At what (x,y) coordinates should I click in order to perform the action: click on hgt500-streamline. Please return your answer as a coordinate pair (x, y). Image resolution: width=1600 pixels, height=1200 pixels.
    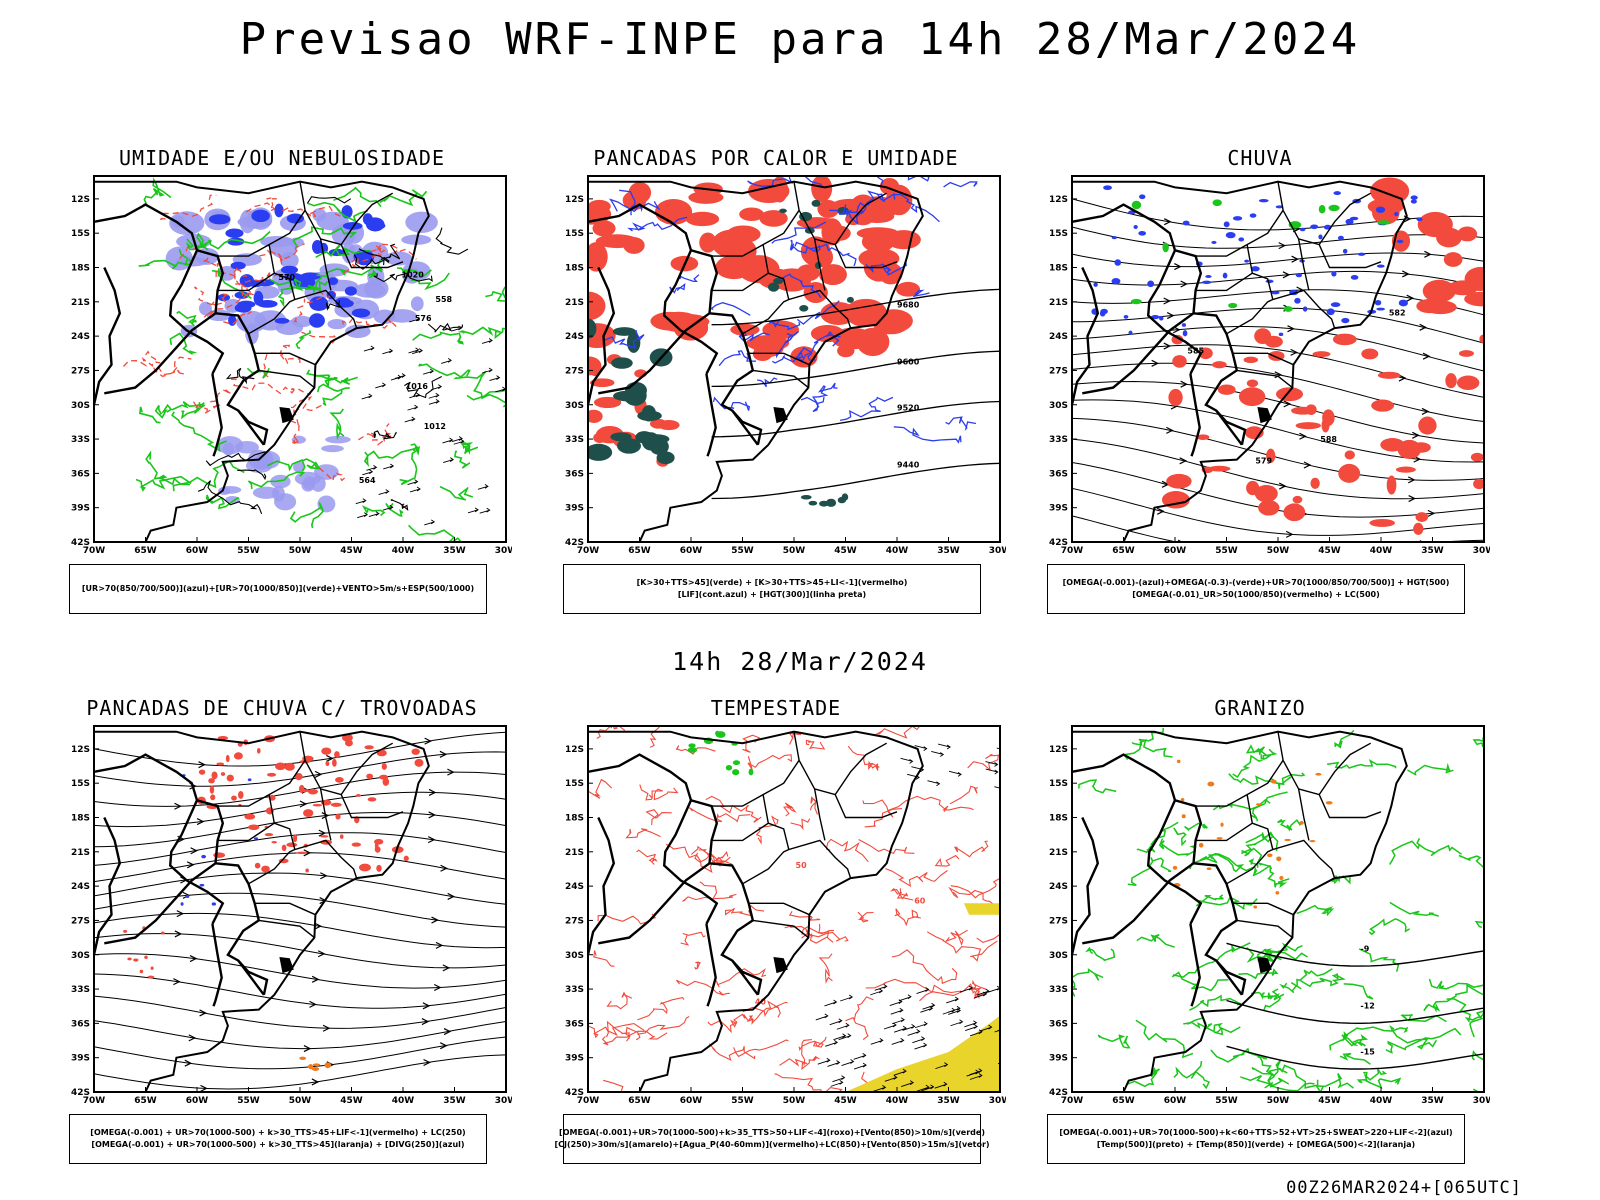
    Looking at the image, I should click on (1278, 511).